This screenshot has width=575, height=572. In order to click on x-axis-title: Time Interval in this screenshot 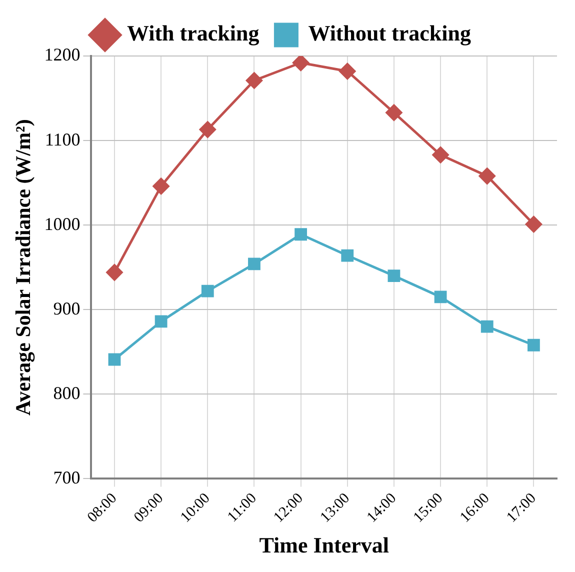, I will do `click(324, 545)`.